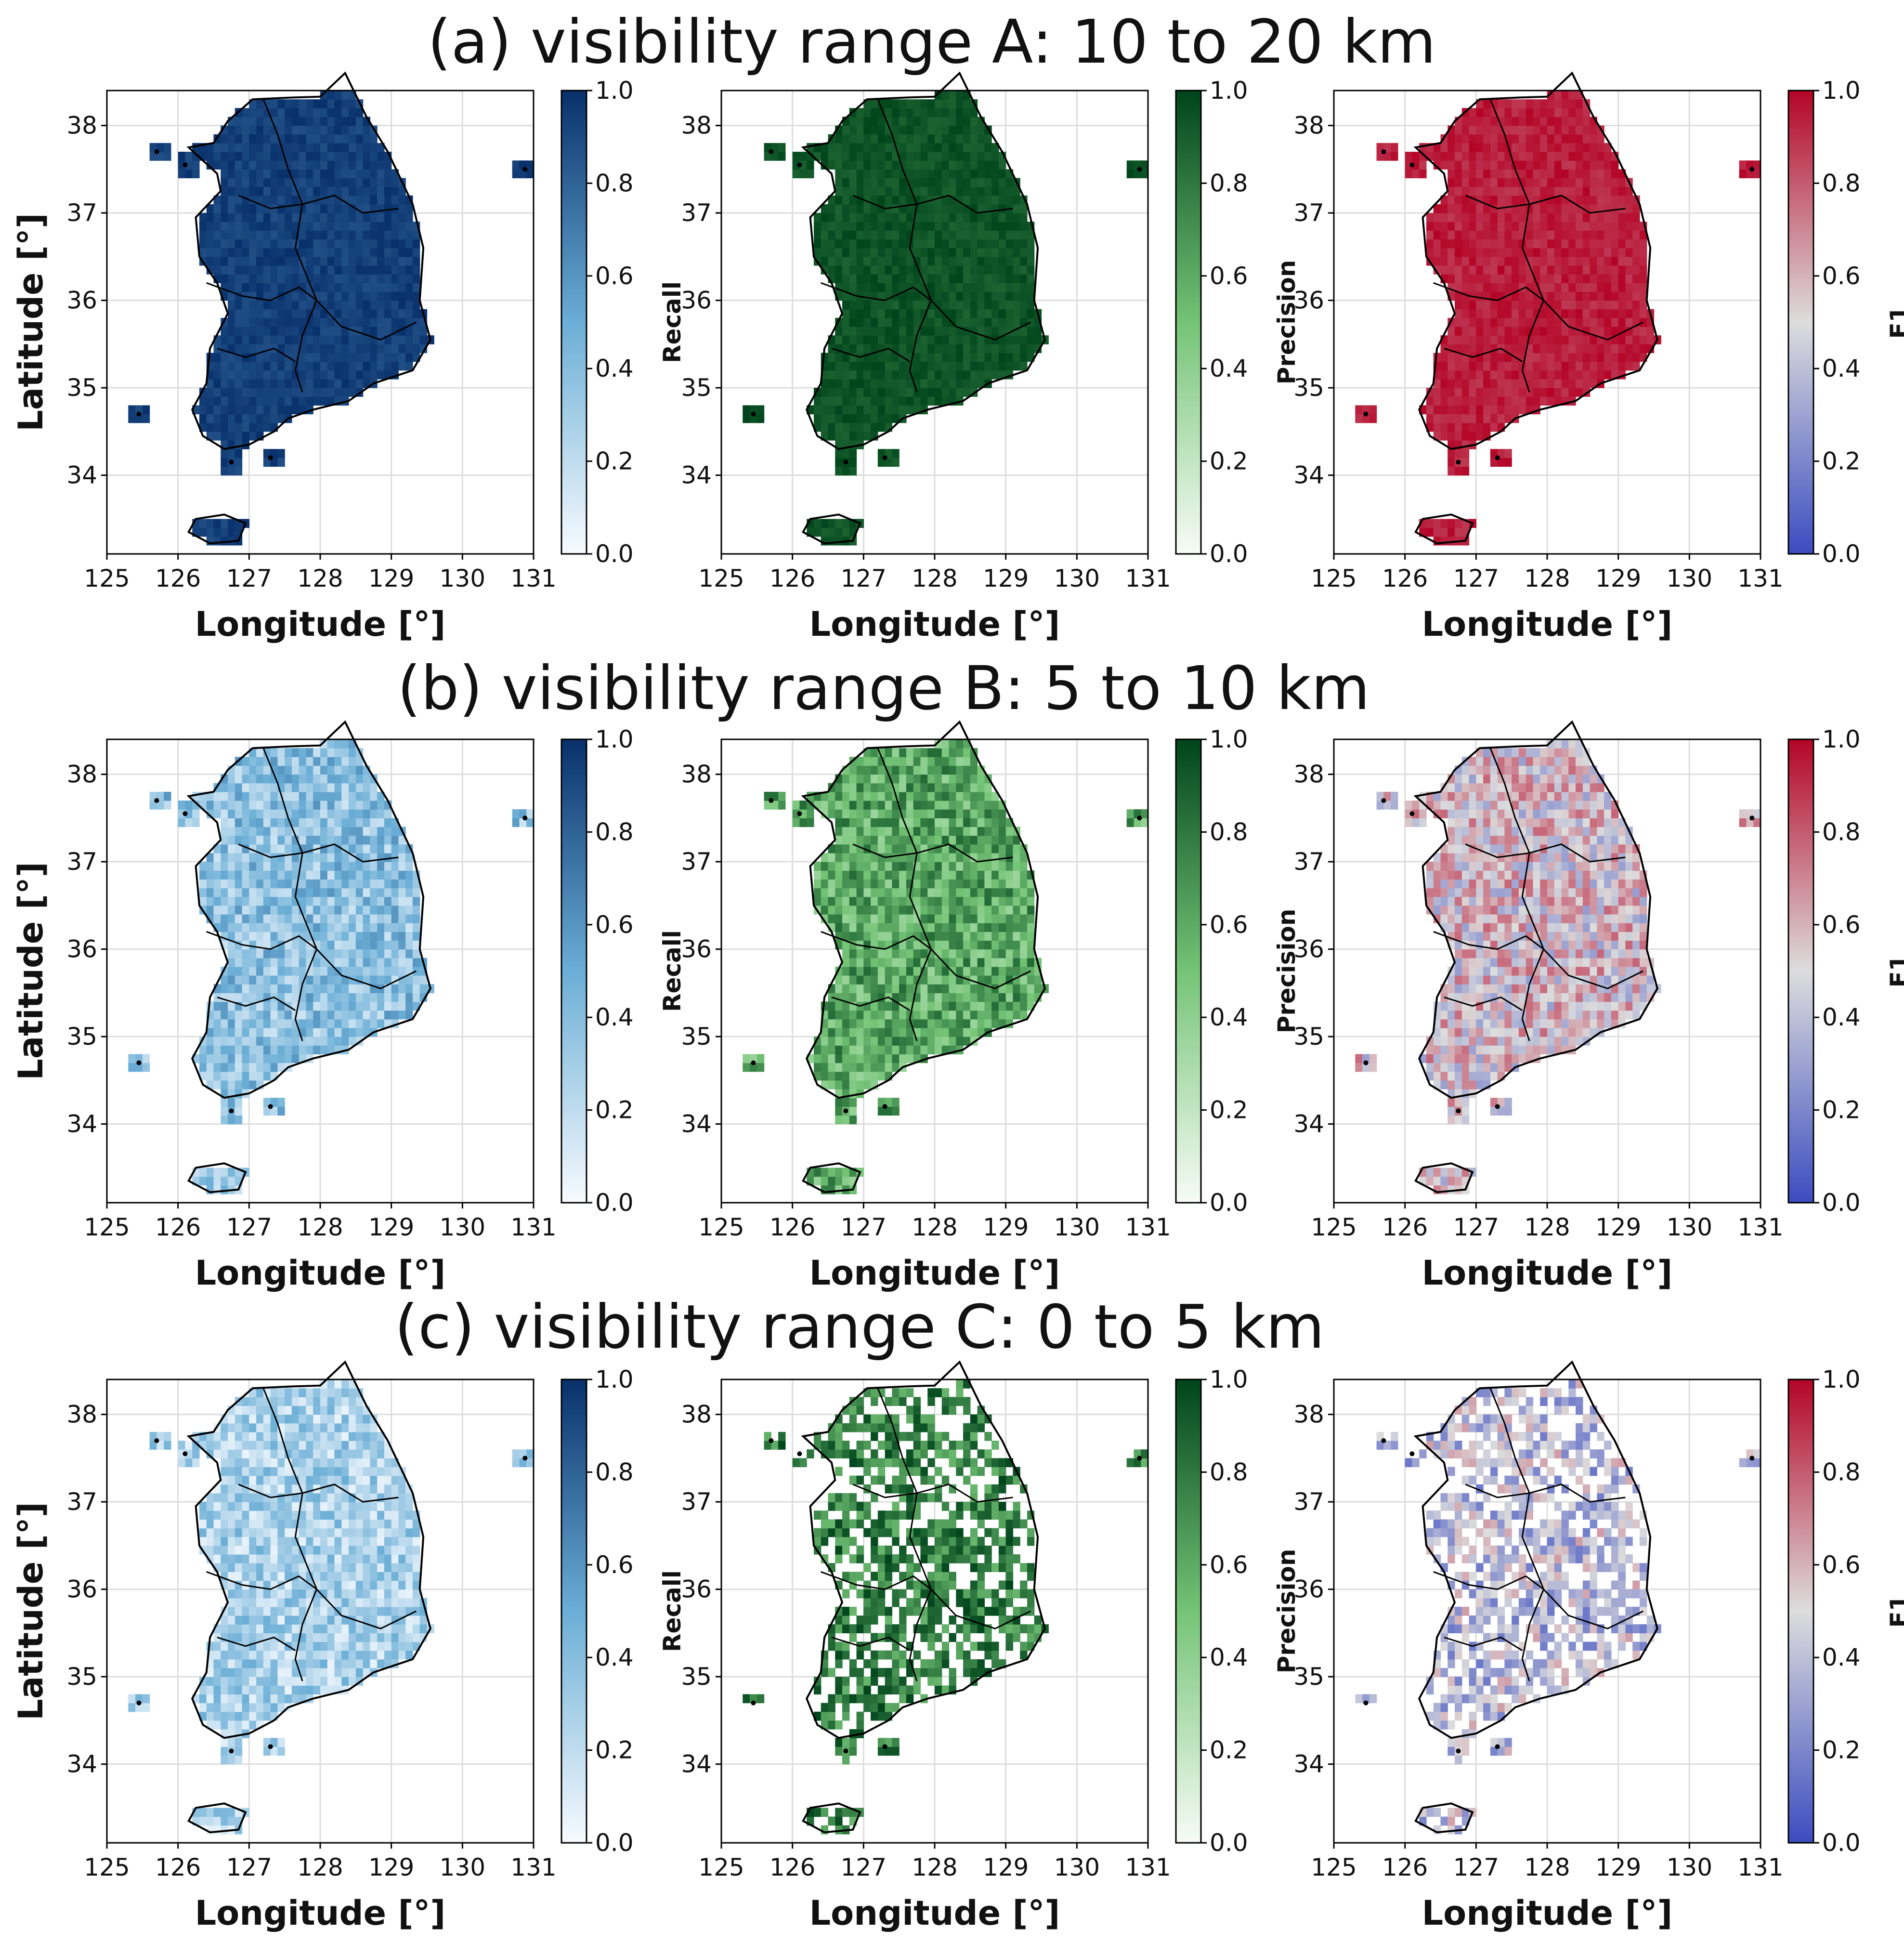  What do you see at coordinates (1842, 461) in the screenshot?
I see `colorbar-tick-label: 0.2` at bounding box center [1842, 461].